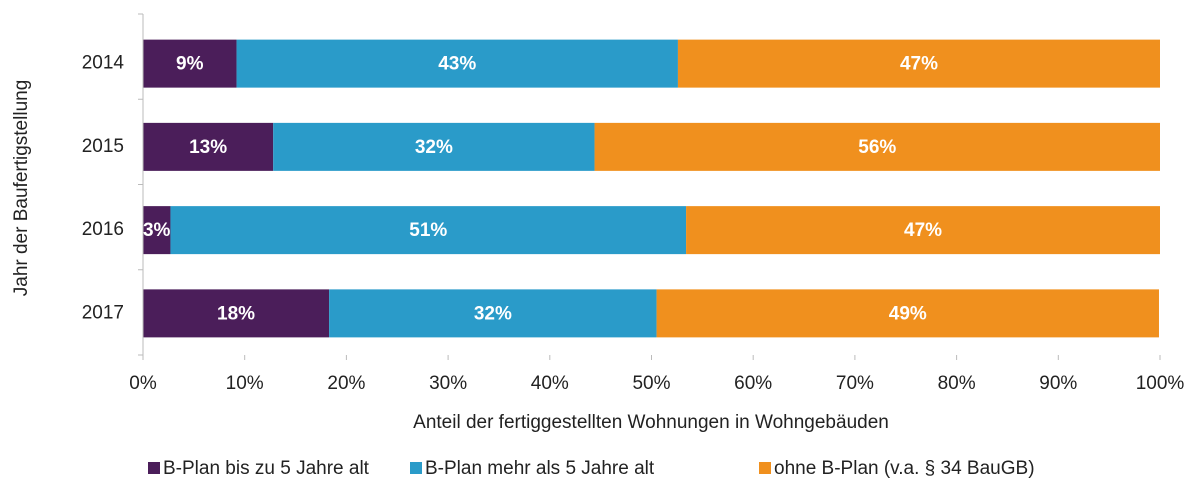 This screenshot has height=495, width=1197. What do you see at coordinates (103, 63) in the screenshot?
I see `y-tick-label: 2014` at bounding box center [103, 63].